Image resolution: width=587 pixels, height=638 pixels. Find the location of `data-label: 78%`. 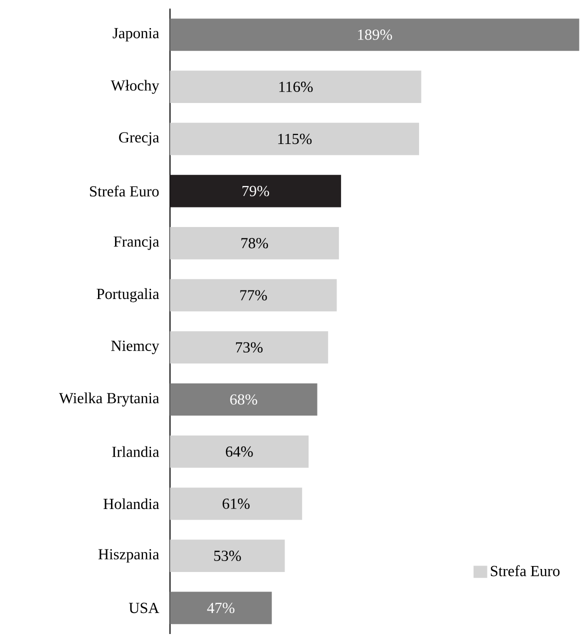

data-label: 78% is located at coordinates (254, 243).